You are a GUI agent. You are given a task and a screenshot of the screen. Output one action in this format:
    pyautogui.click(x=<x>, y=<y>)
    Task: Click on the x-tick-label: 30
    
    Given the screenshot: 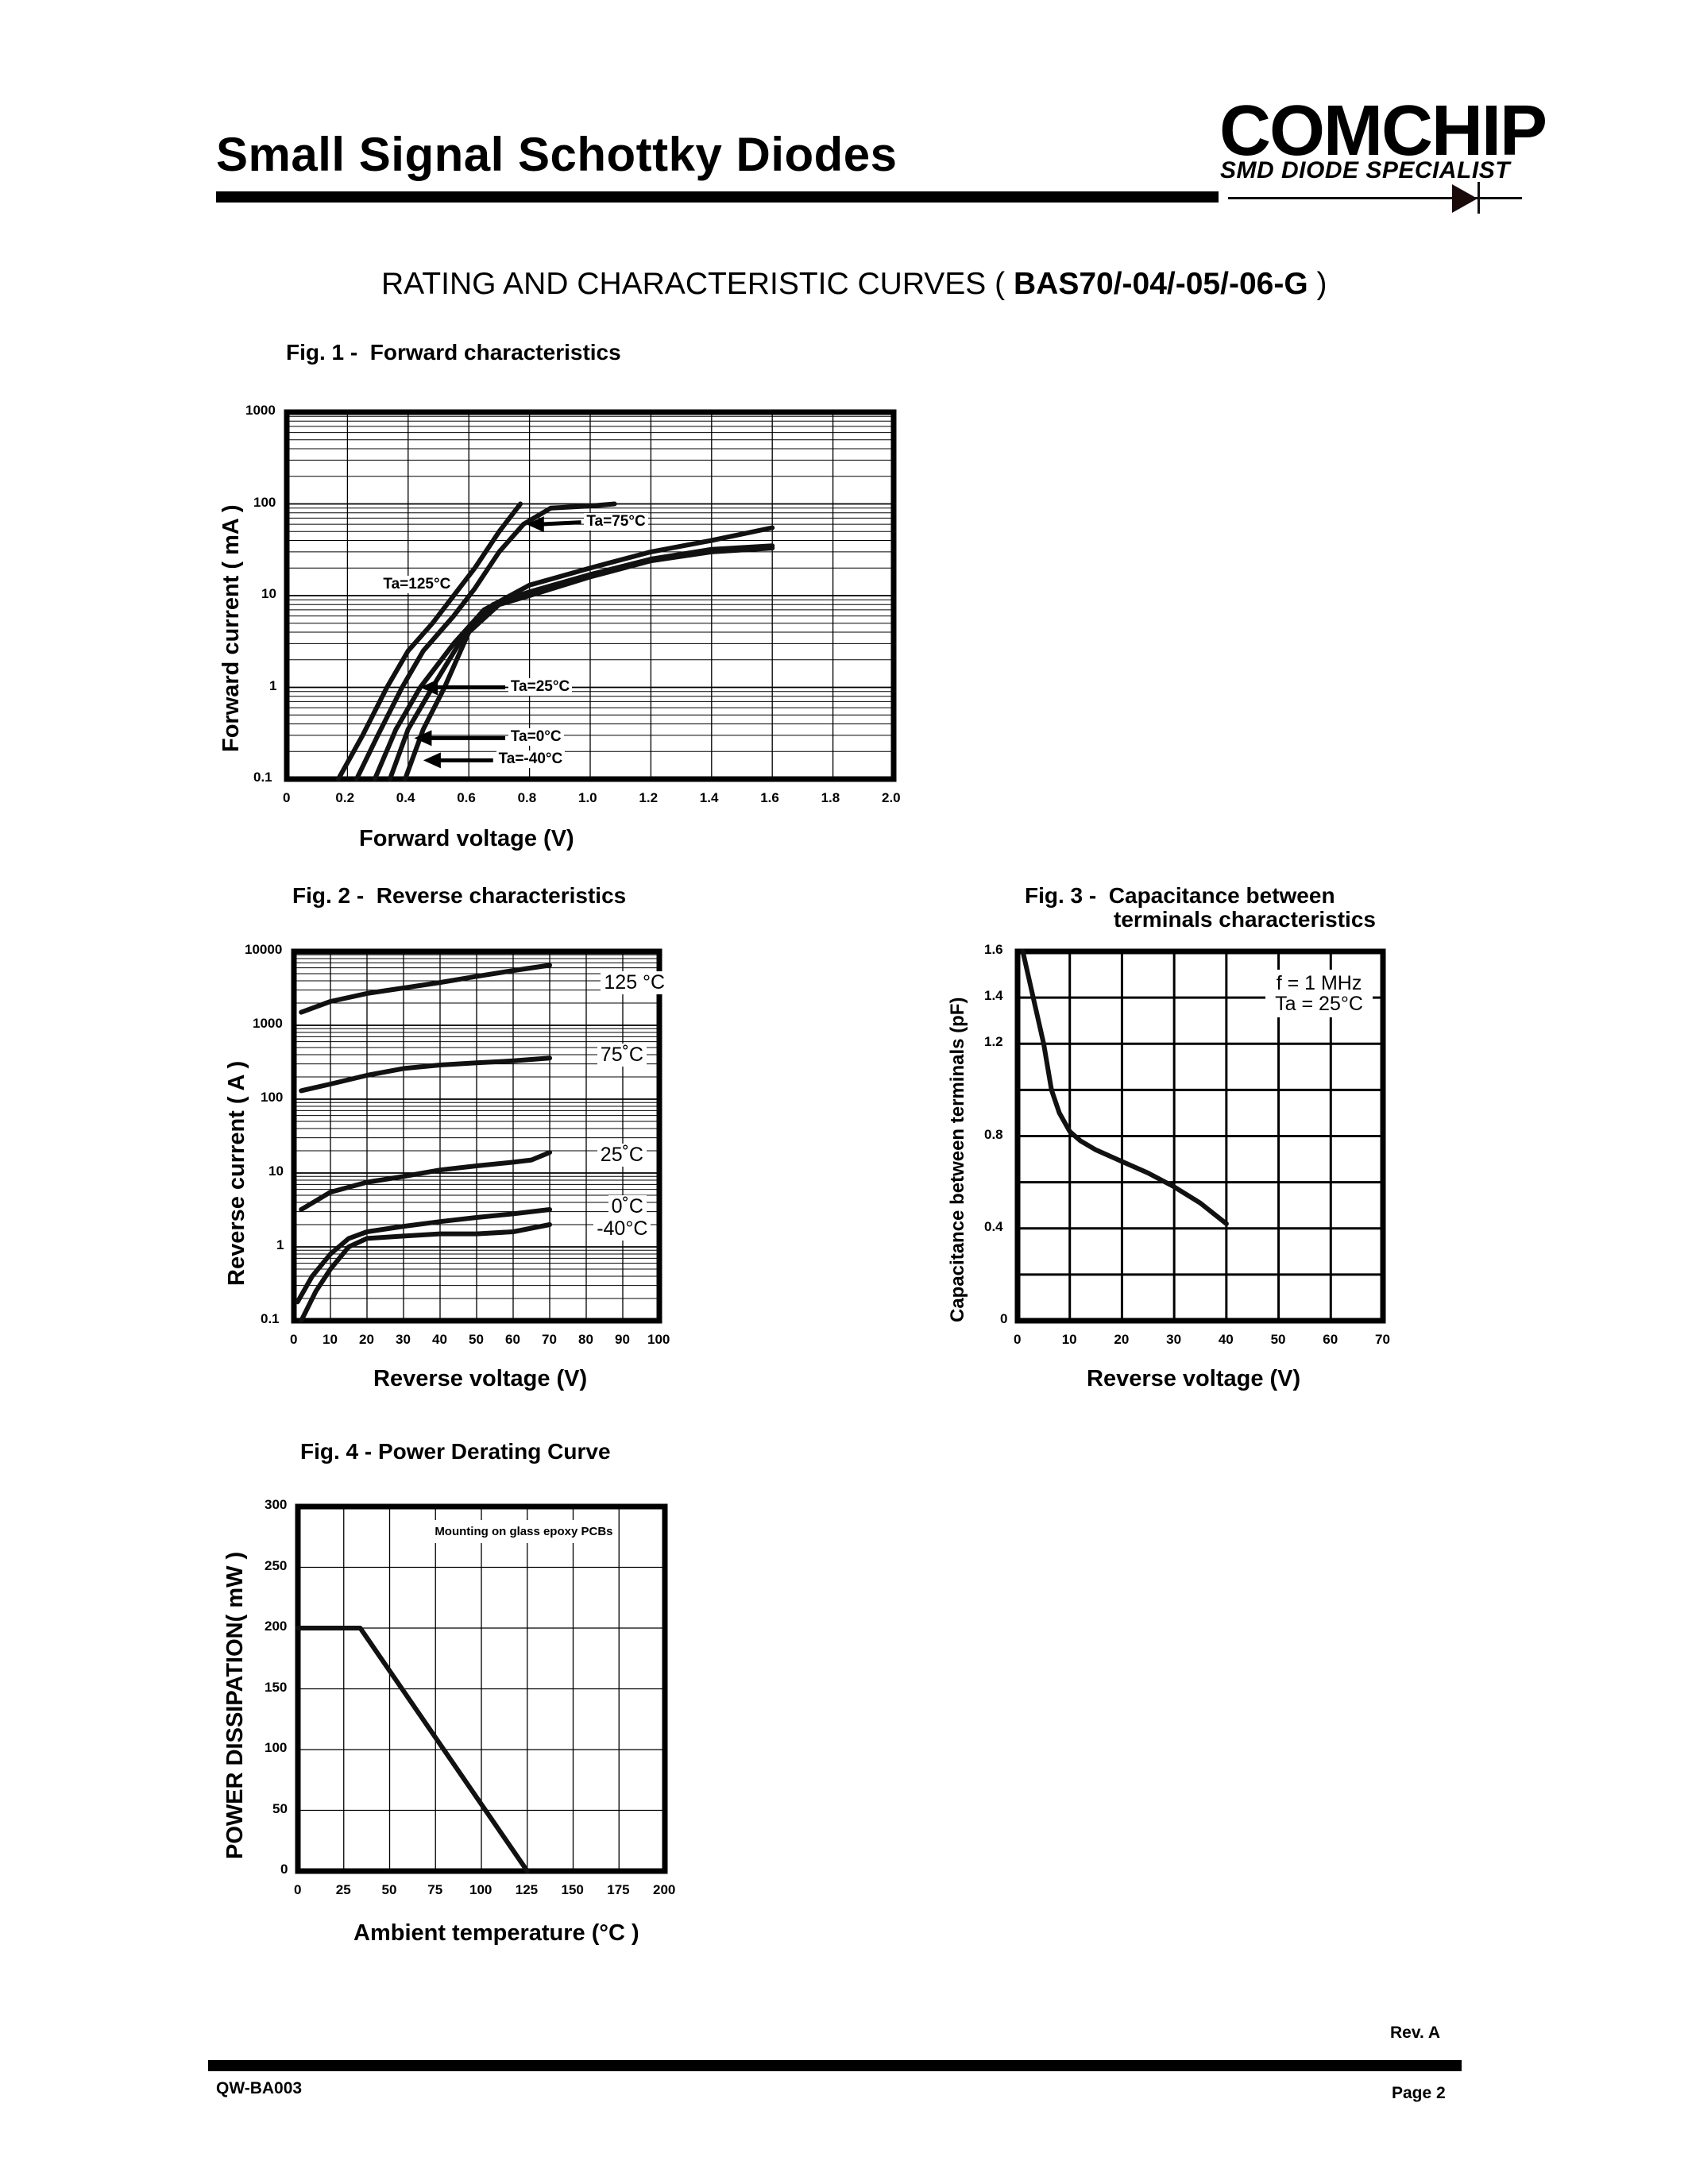 What is the action you would take?
    pyautogui.click(x=404, y=1339)
    